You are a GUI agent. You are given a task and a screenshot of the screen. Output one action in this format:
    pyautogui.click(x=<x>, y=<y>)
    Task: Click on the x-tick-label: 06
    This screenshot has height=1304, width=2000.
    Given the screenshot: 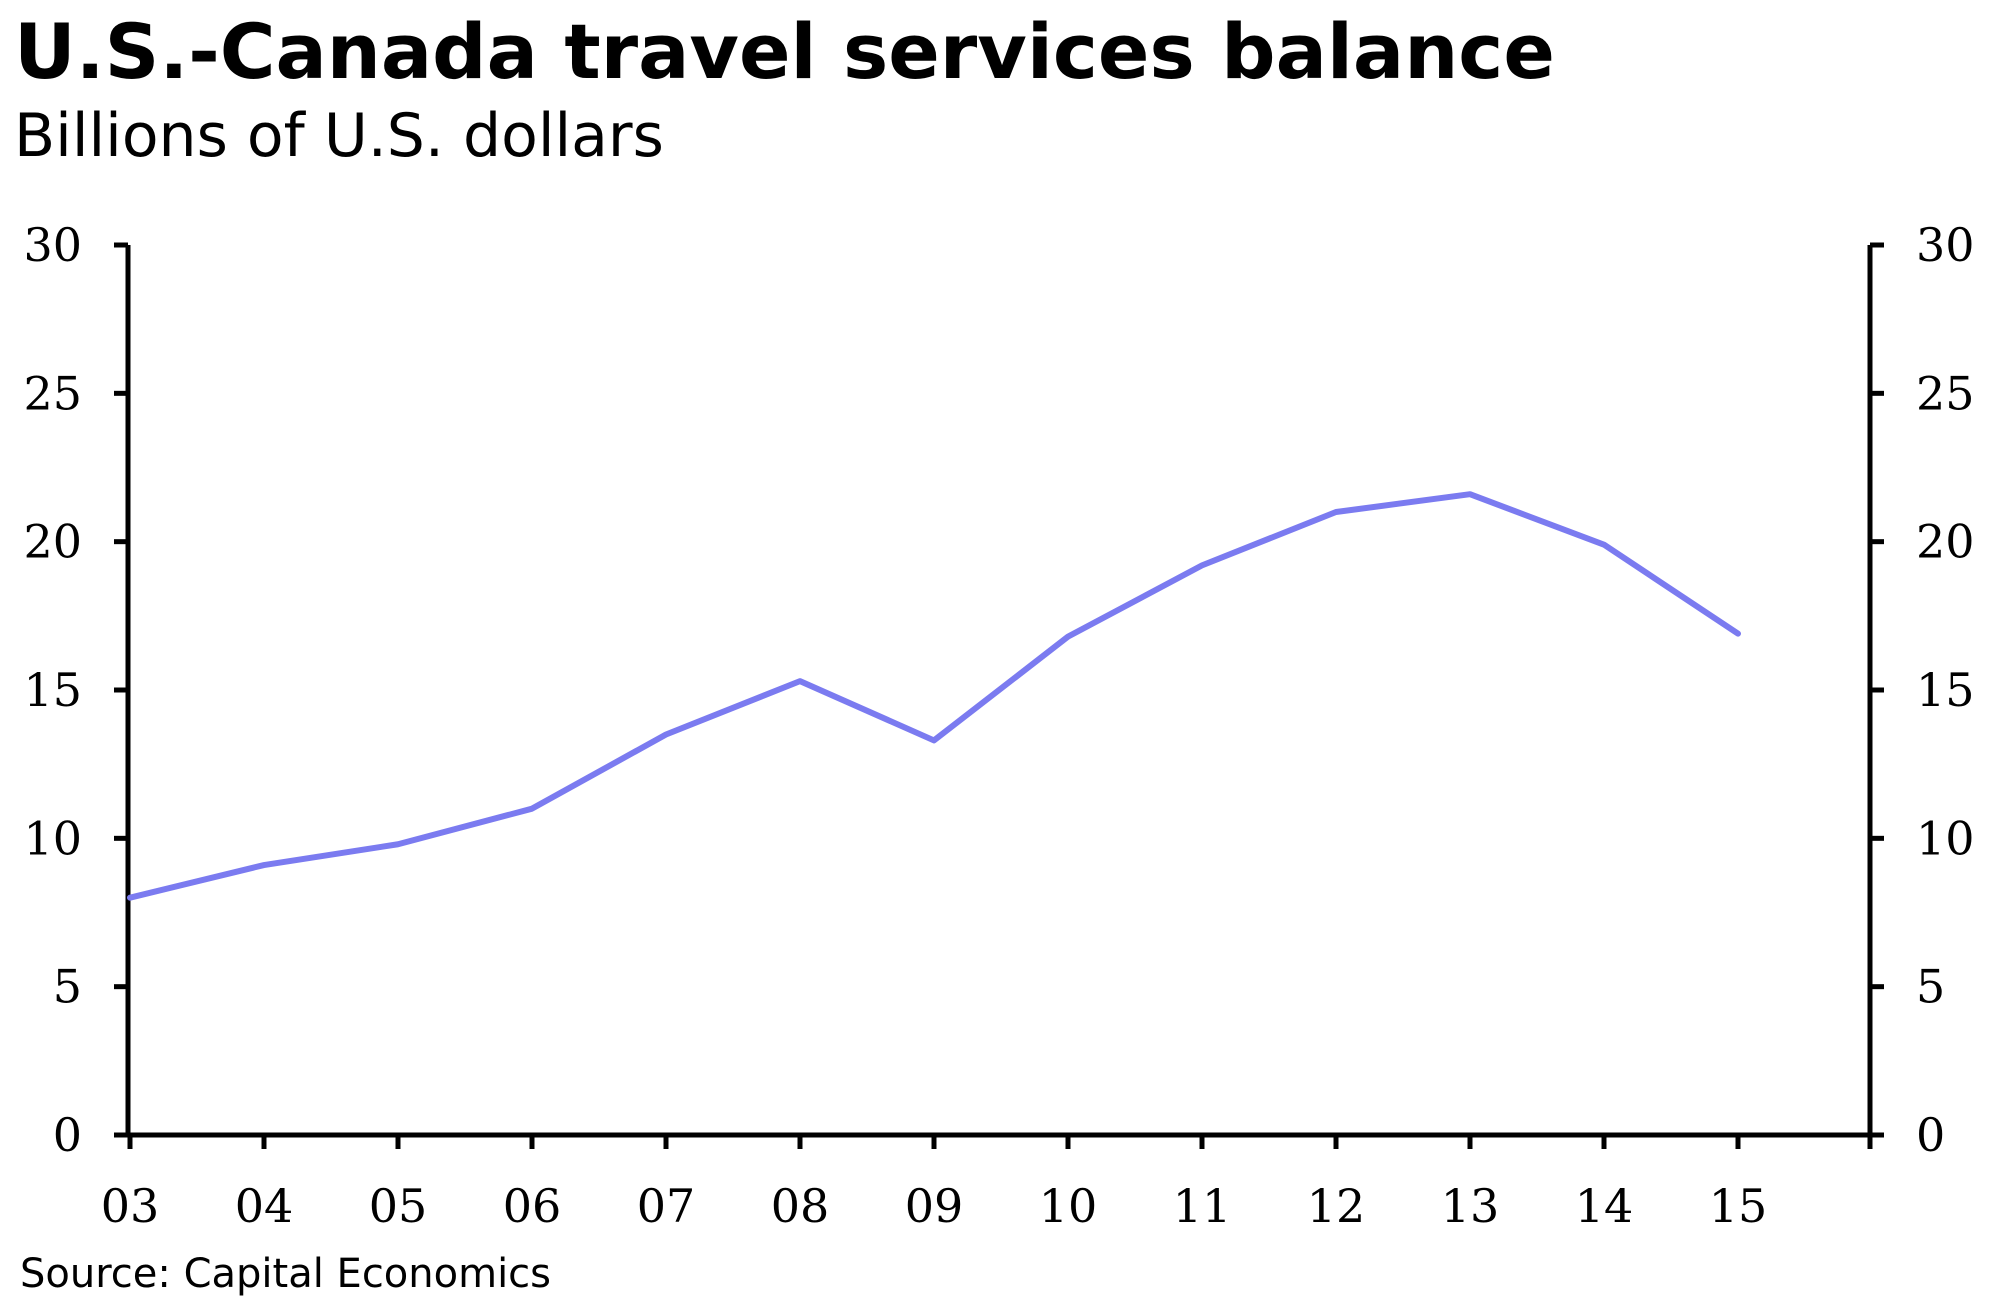 What is the action you would take?
    pyautogui.click(x=532, y=1206)
    